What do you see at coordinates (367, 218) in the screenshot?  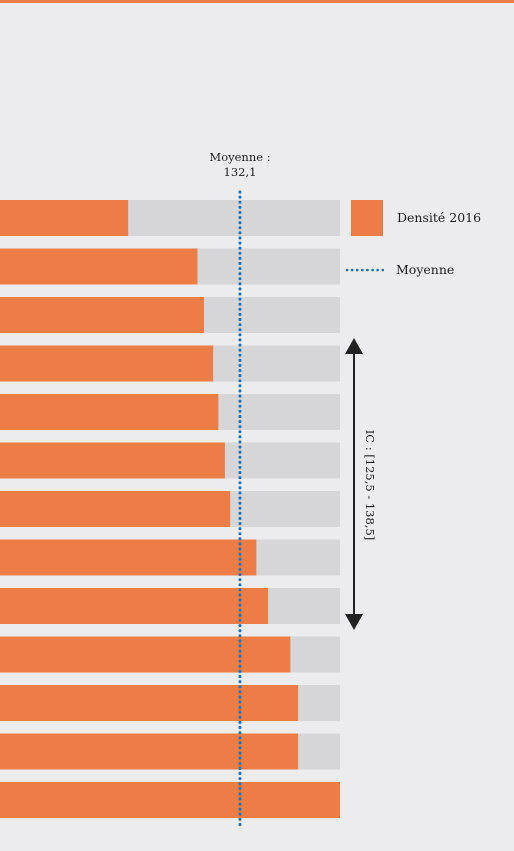 I see `orange-square-icon` at bounding box center [367, 218].